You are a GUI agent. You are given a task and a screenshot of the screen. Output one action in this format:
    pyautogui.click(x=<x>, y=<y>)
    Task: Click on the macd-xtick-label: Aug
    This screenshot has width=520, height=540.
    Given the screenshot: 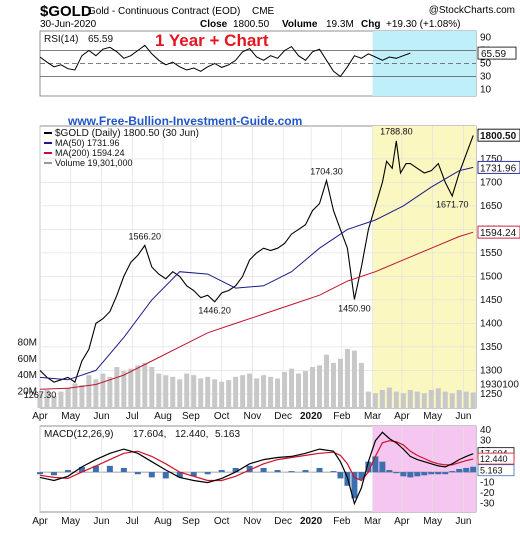 What is the action you would take?
    pyautogui.click(x=163, y=521)
    